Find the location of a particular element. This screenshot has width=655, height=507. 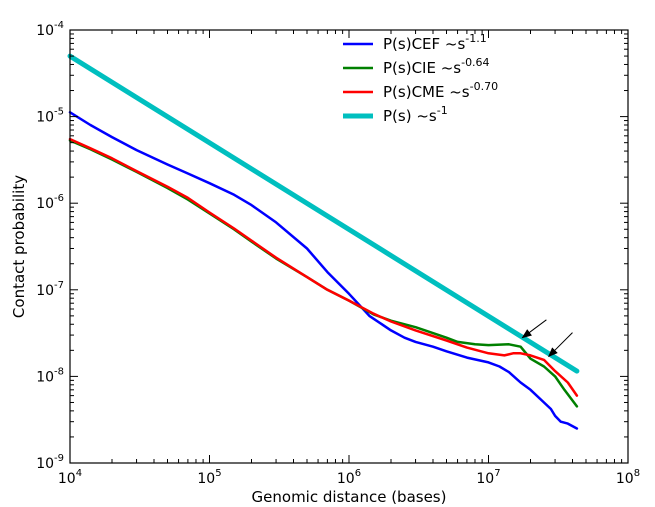

x-tick-label: 10⁶ is located at coordinates (349, 477).